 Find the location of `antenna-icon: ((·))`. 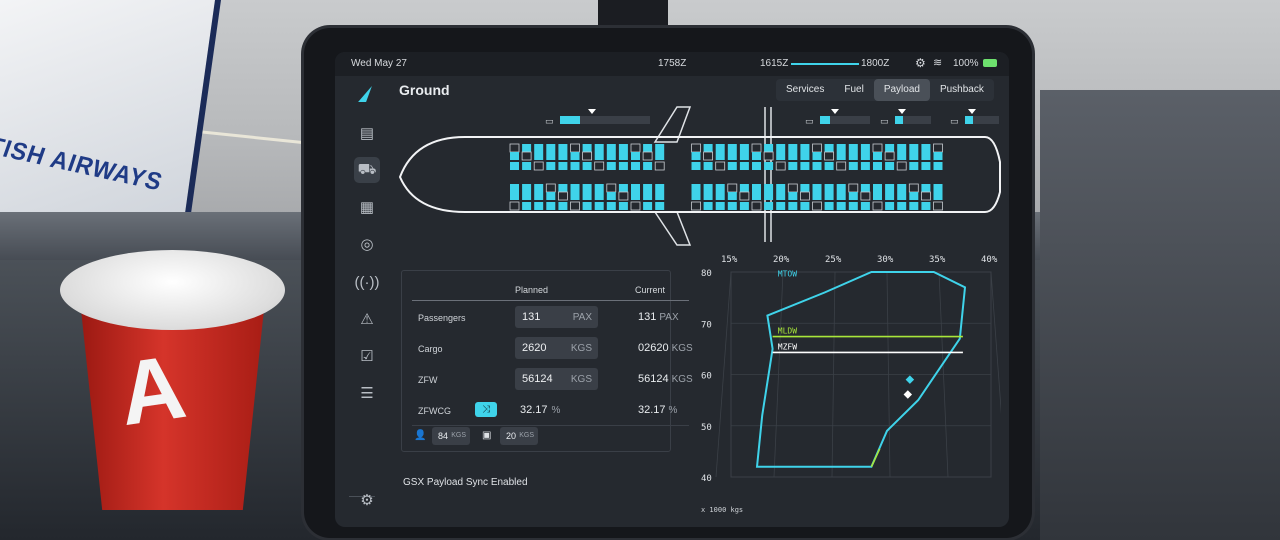

antenna-icon: ((·)) is located at coordinates (367, 282).